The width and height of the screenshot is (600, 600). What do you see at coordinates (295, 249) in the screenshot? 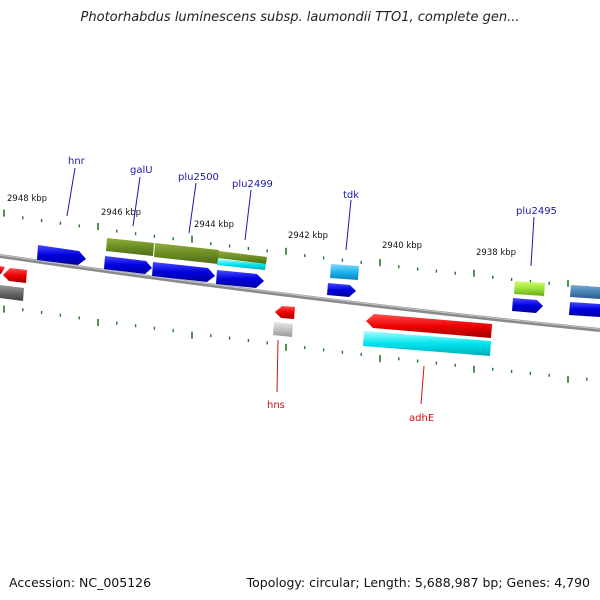
I see `tick-marks-upper` at bounding box center [295, 249].